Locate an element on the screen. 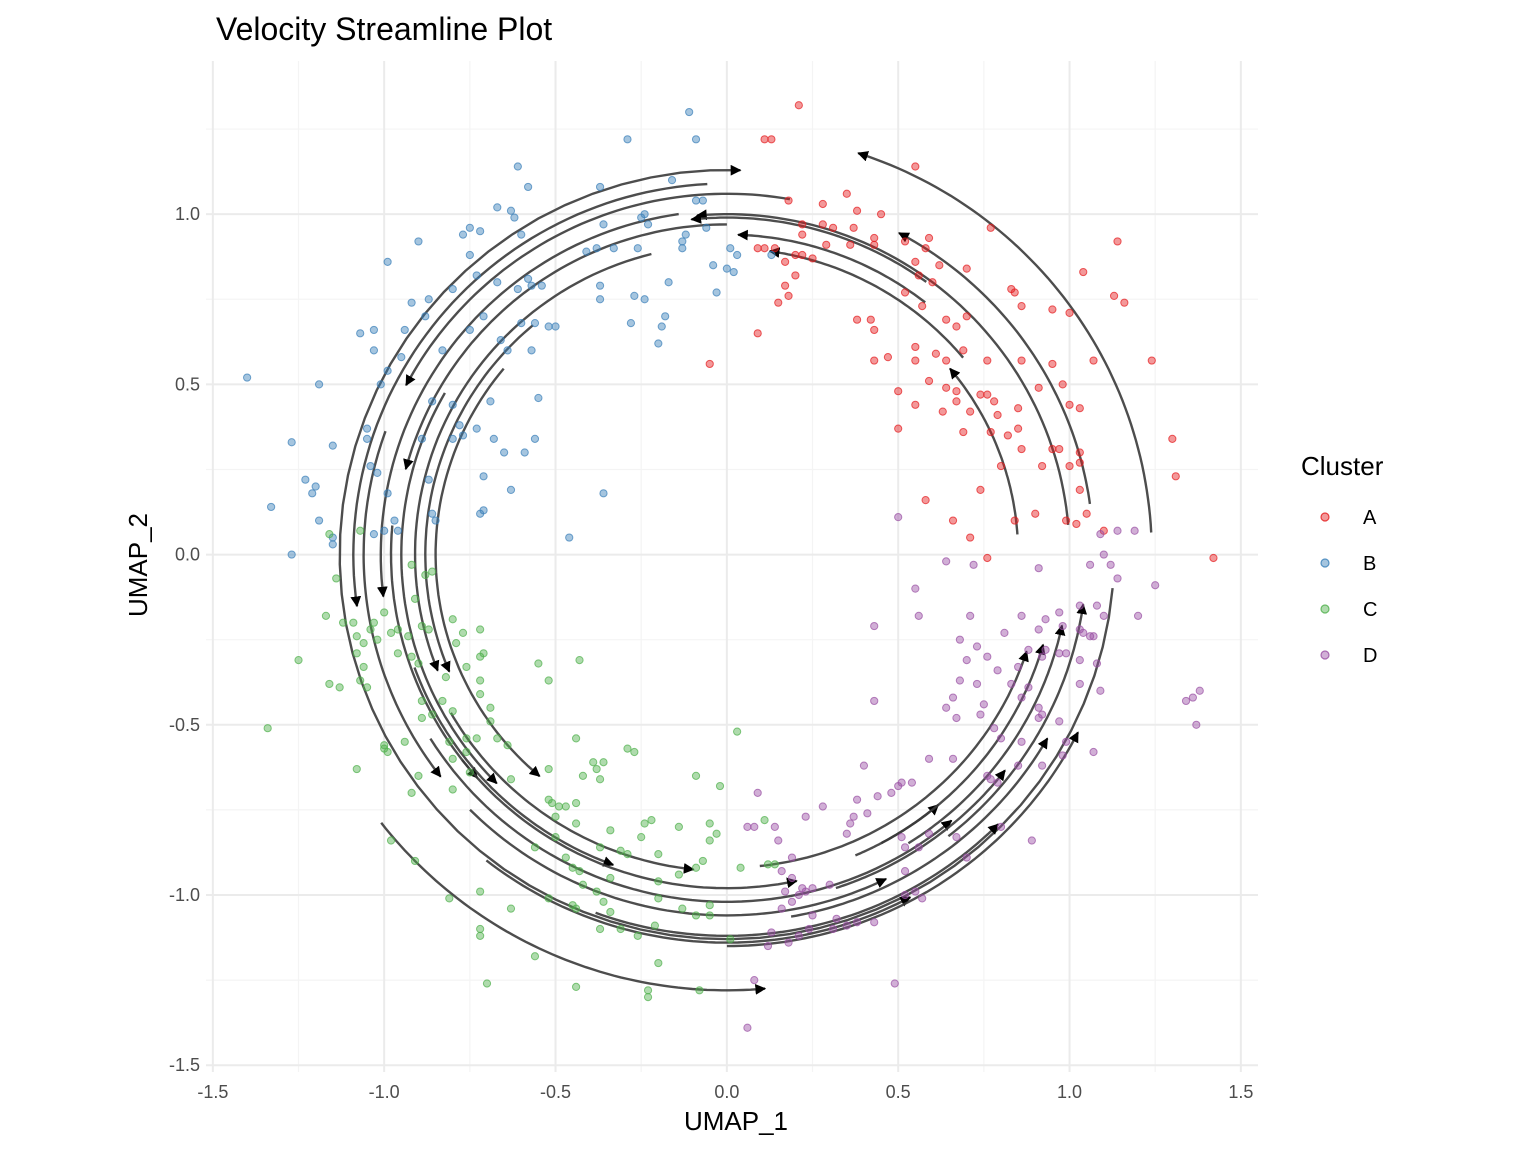  y-tick-label: -1.0 is located at coordinates (184, 895).